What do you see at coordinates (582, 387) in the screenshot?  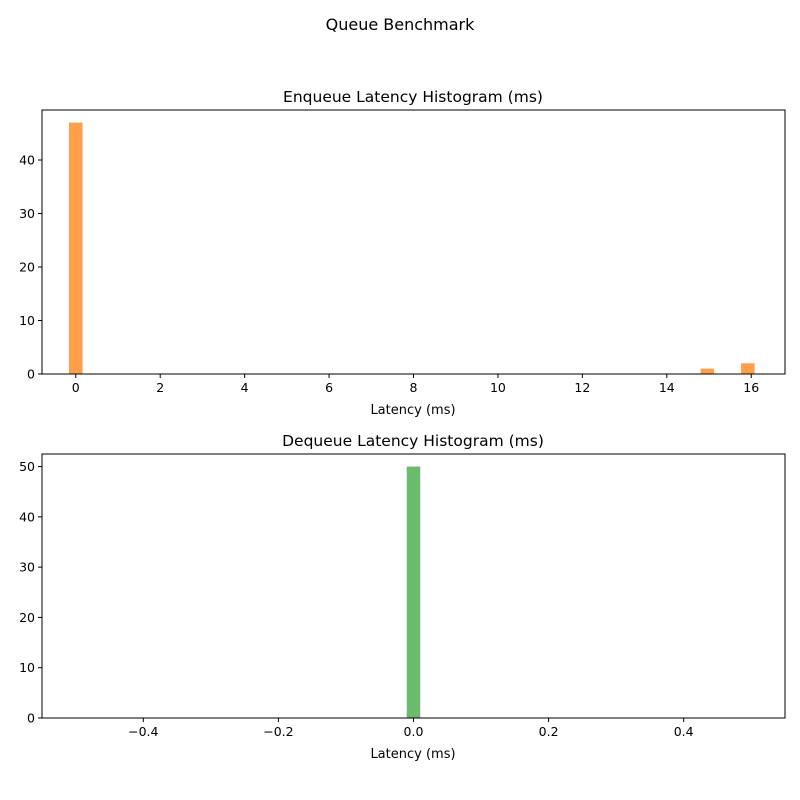 I see `enqueue-x-tick-label-6: 12` at bounding box center [582, 387].